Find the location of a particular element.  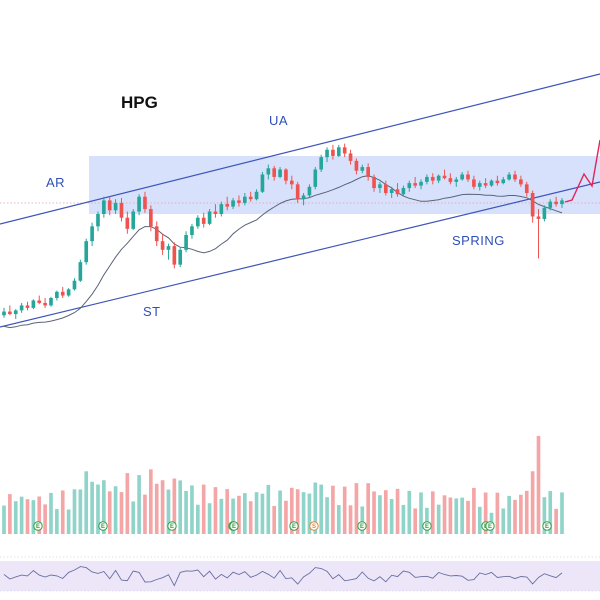

ticker-title: HPG is located at coordinates (139, 102).